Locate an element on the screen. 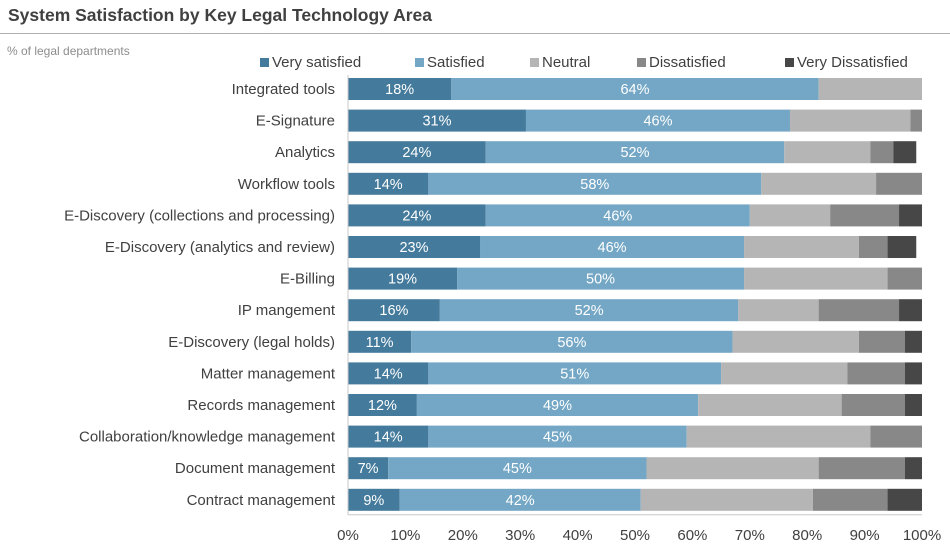 The width and height of the screenshot is (950, 553). category-label: E-Discovery (analytics and review) is located at coordinates (220, 247).